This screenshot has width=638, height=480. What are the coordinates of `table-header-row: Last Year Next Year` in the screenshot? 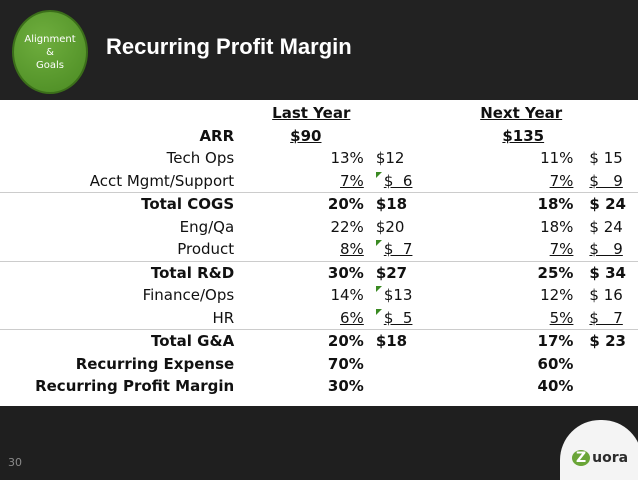 It's located at (319, 113).